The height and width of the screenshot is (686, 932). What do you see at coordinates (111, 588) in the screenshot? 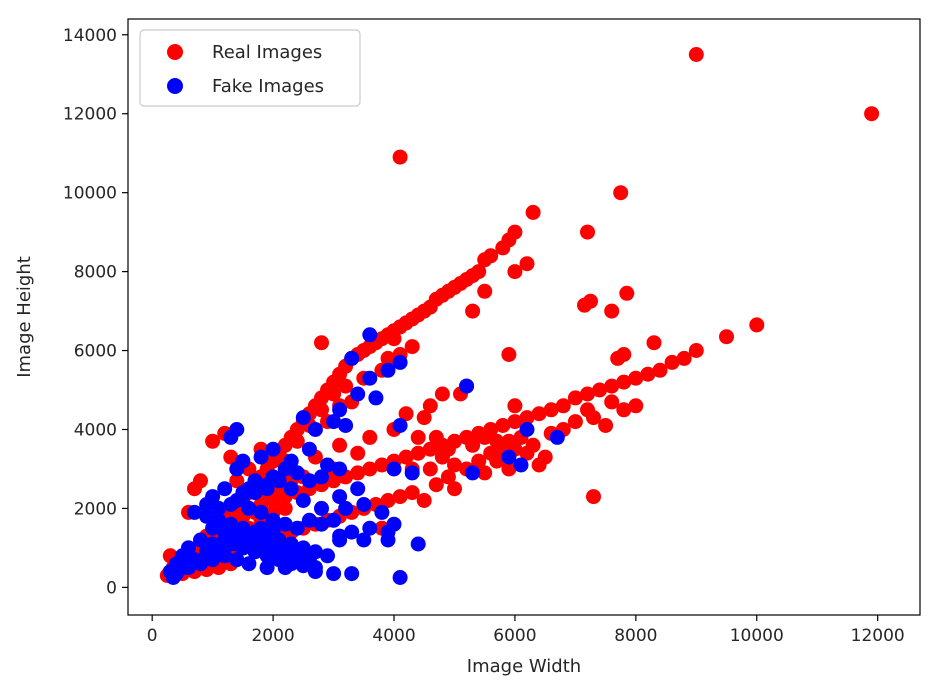
I see `y-tick-label: 0` at bounding box center [111, 588].